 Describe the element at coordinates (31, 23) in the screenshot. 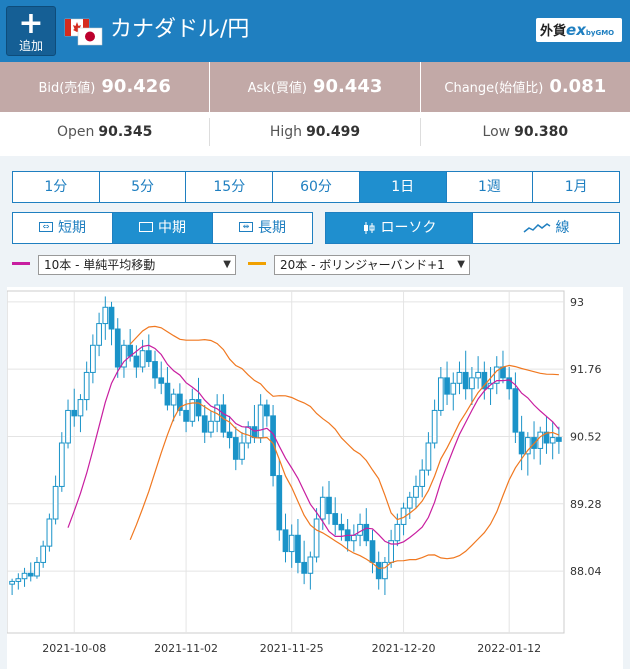

I see `plus-icon: +` at that location.